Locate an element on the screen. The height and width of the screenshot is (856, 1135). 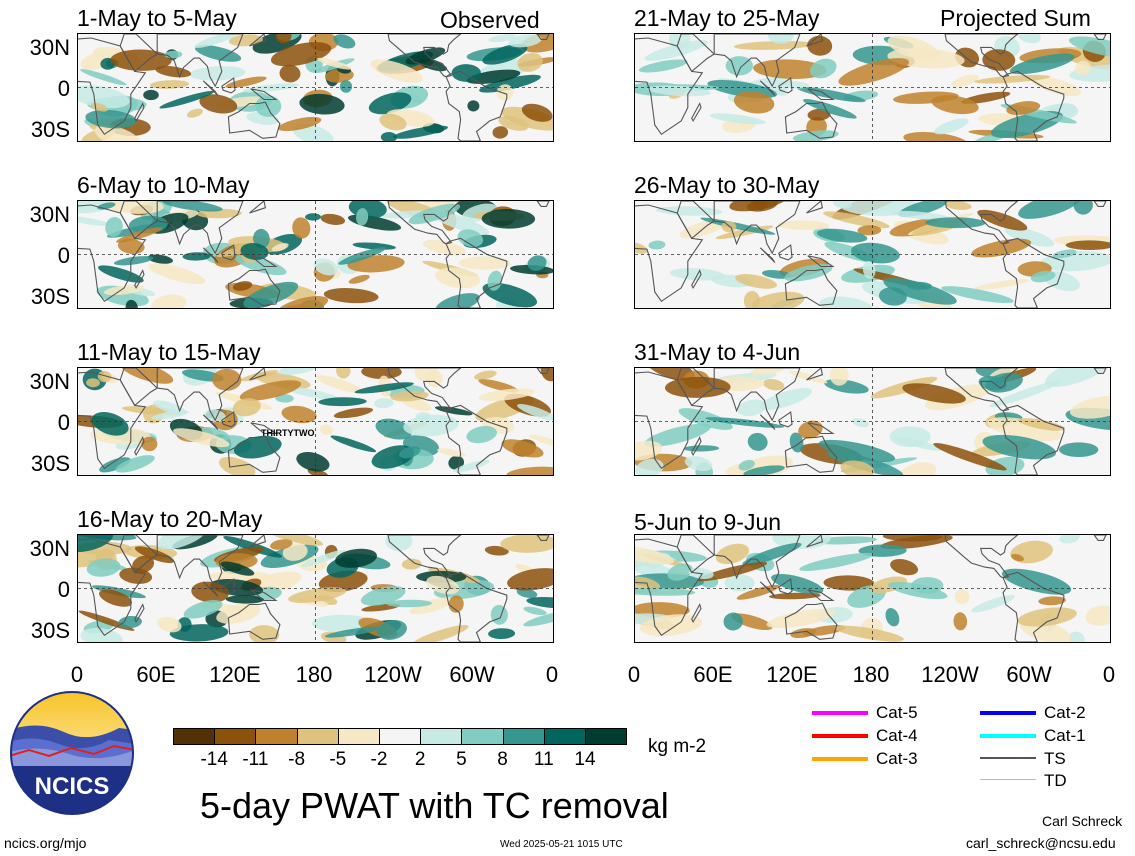
panel-title-8: 5-Jun to 9-Jun is located at coordinates (708, 522).